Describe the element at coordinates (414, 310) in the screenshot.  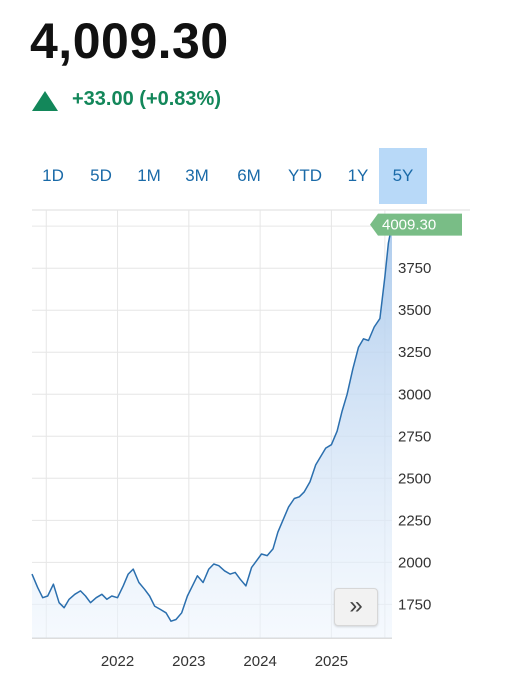
I see `y-tick-label: 3500` at that location.